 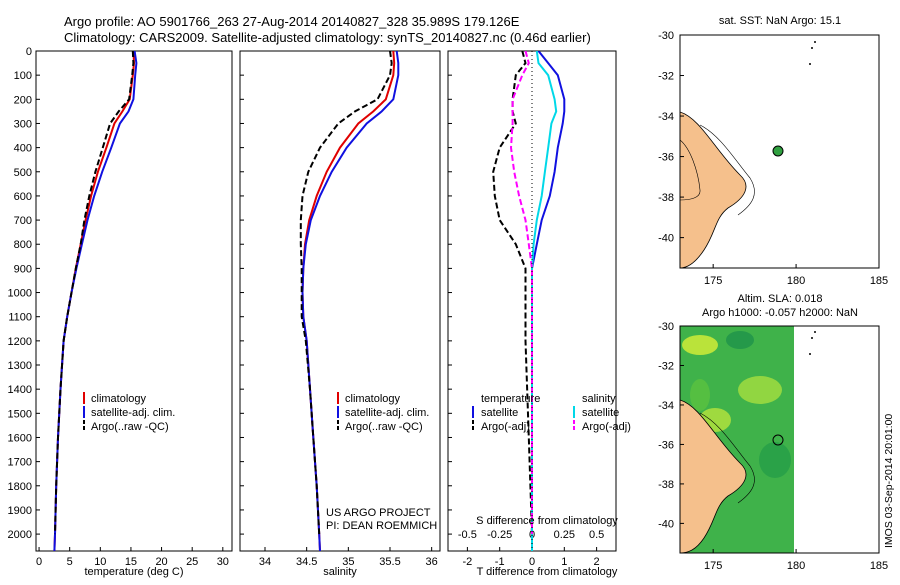 I want to click on y-tick-label: 600, so click(x=23, y=197).